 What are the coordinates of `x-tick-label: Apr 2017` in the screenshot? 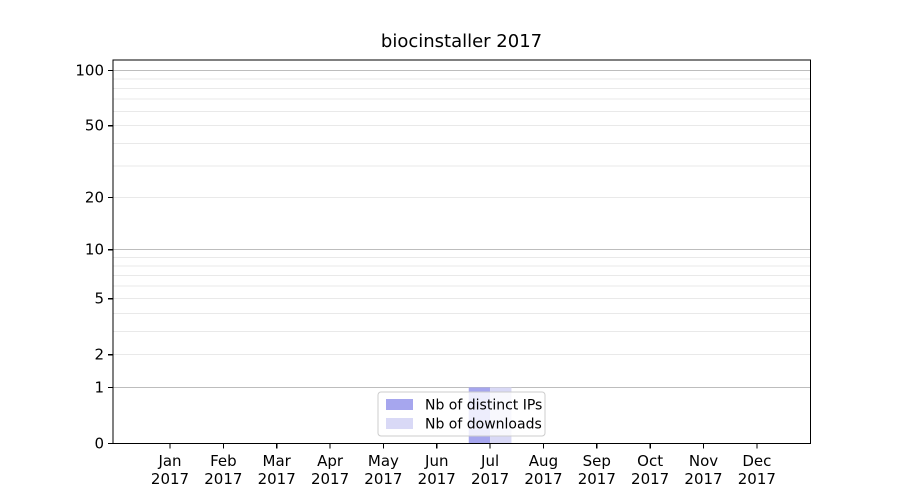 It's located at (330, 470).